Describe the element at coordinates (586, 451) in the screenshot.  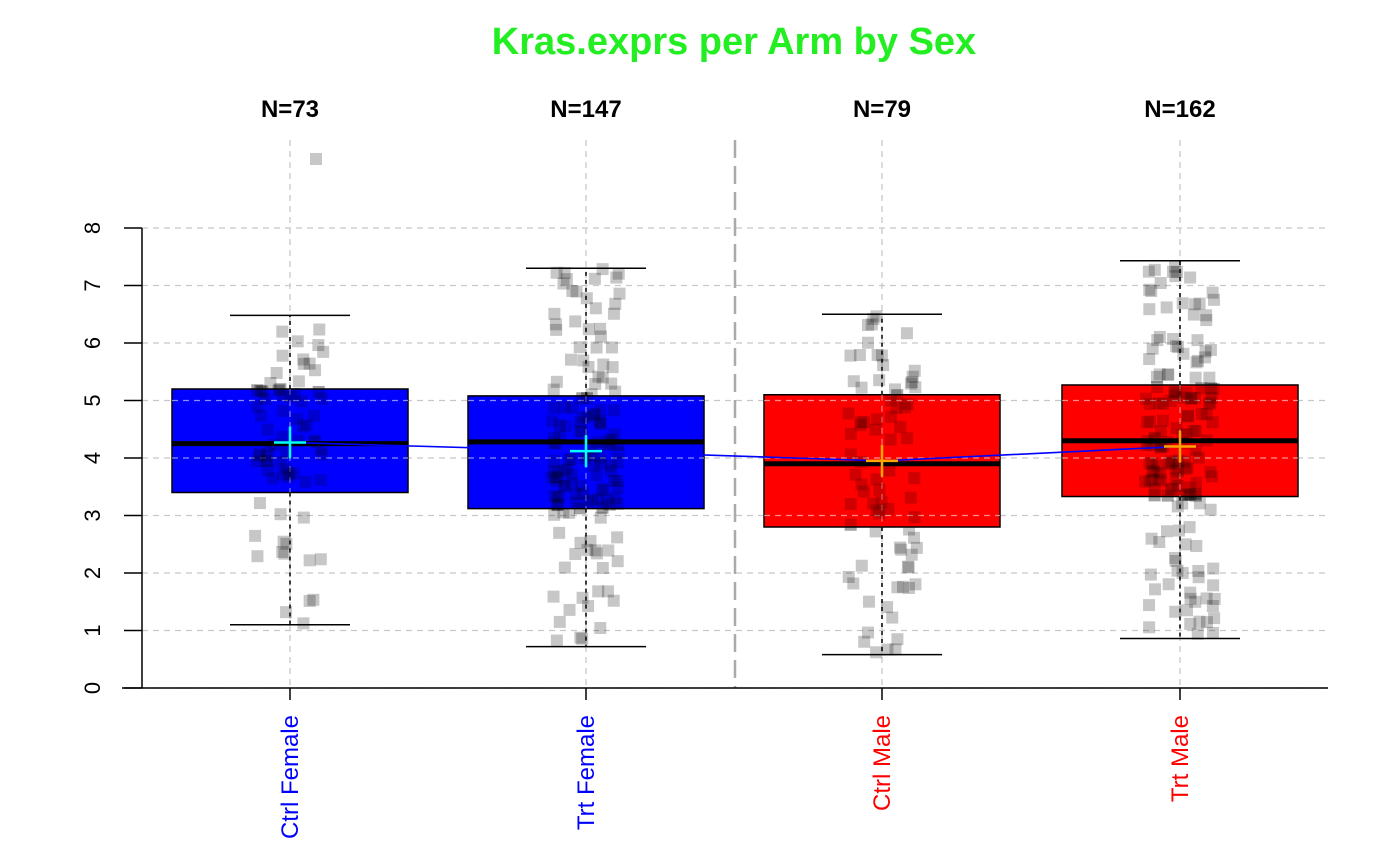
I see `mean-marker` at that location.